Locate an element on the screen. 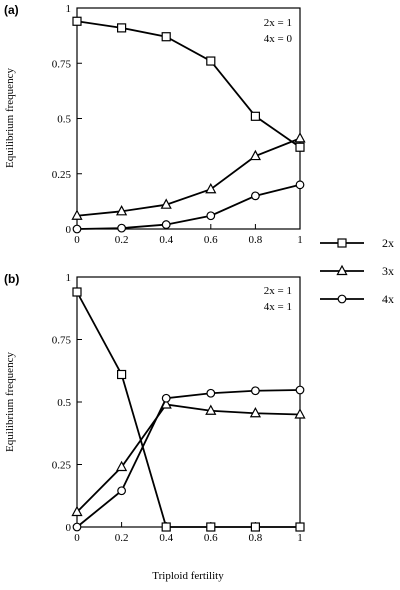 The height and width of the screenshot is (590, 400). panel-b-y-tick-label: 0.5 is located at coordinates (64, 403).